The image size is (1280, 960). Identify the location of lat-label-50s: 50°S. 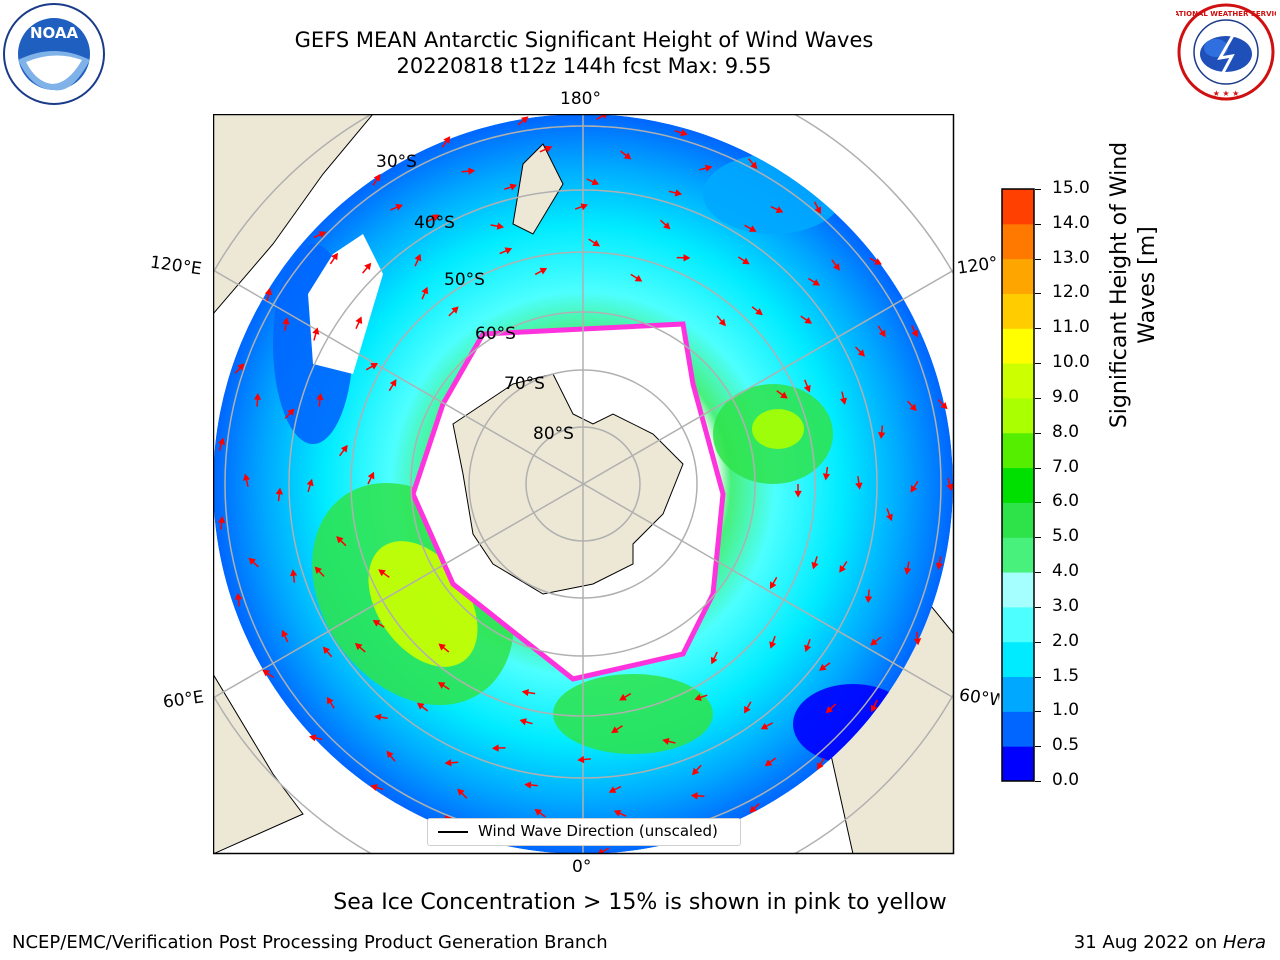
(464, 280).